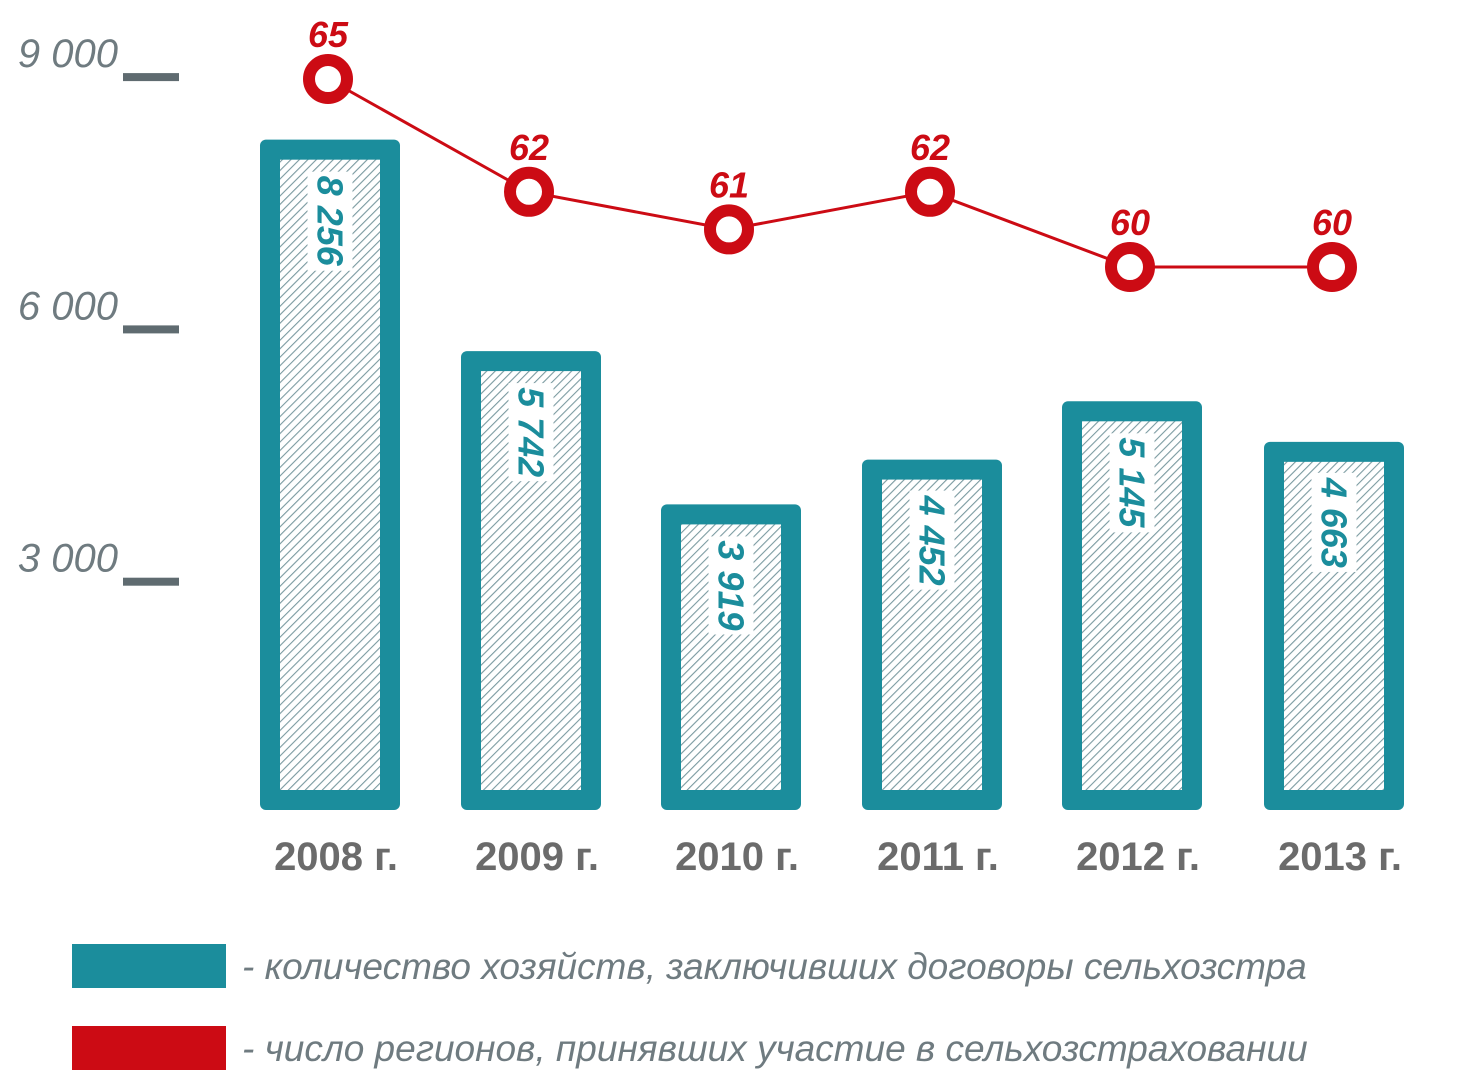 Image resolution: width=1476 pixels, height=1072 pixels. I want to click on bar-value-label: 3 919, so click(731, 585).